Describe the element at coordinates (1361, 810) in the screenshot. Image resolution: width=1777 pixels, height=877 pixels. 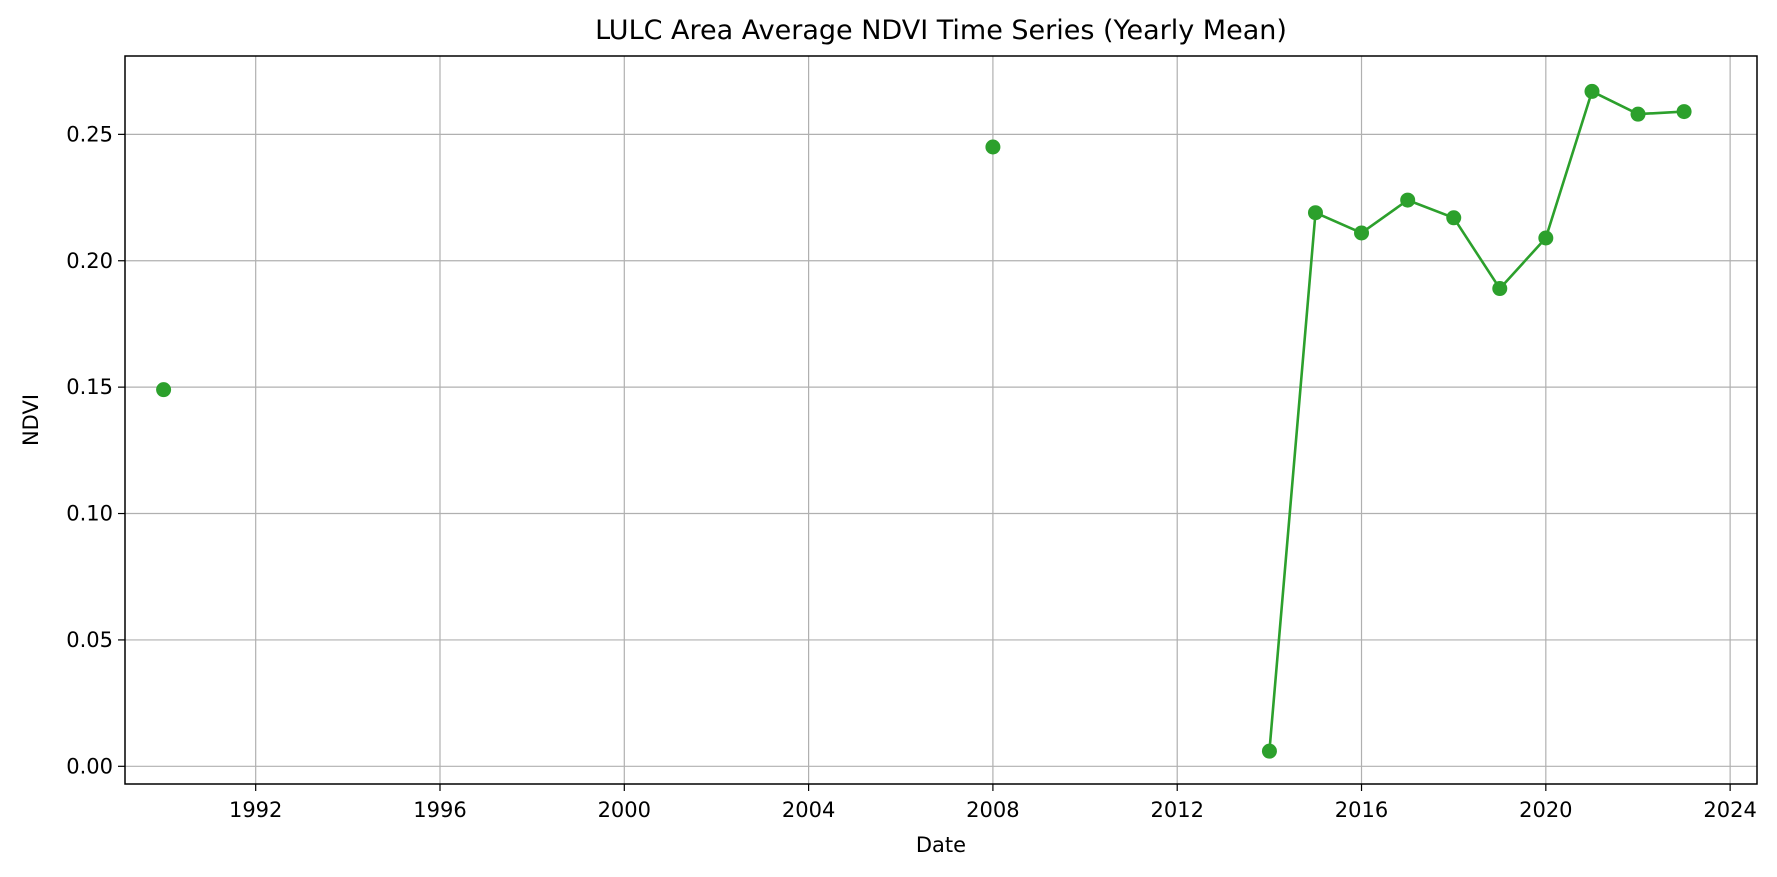
I see `x-tick-label: 2016` at that location.